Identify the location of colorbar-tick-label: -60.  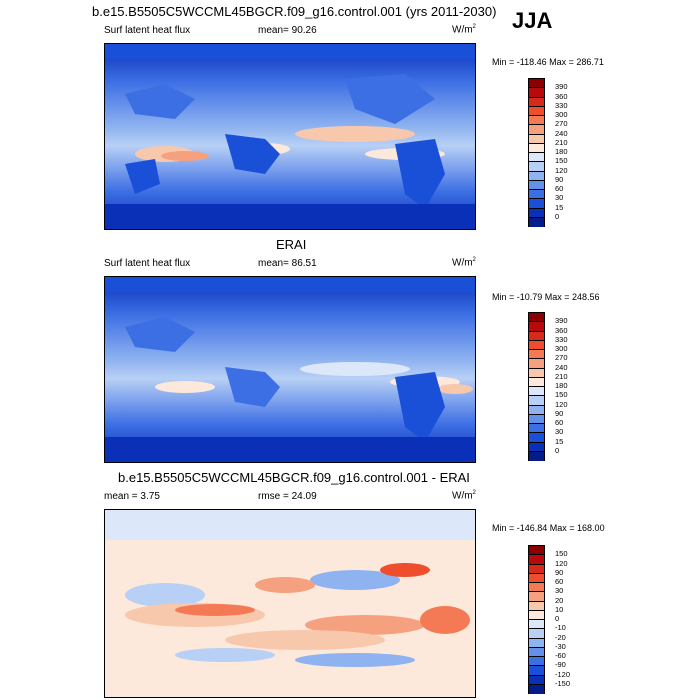
(560, 655).